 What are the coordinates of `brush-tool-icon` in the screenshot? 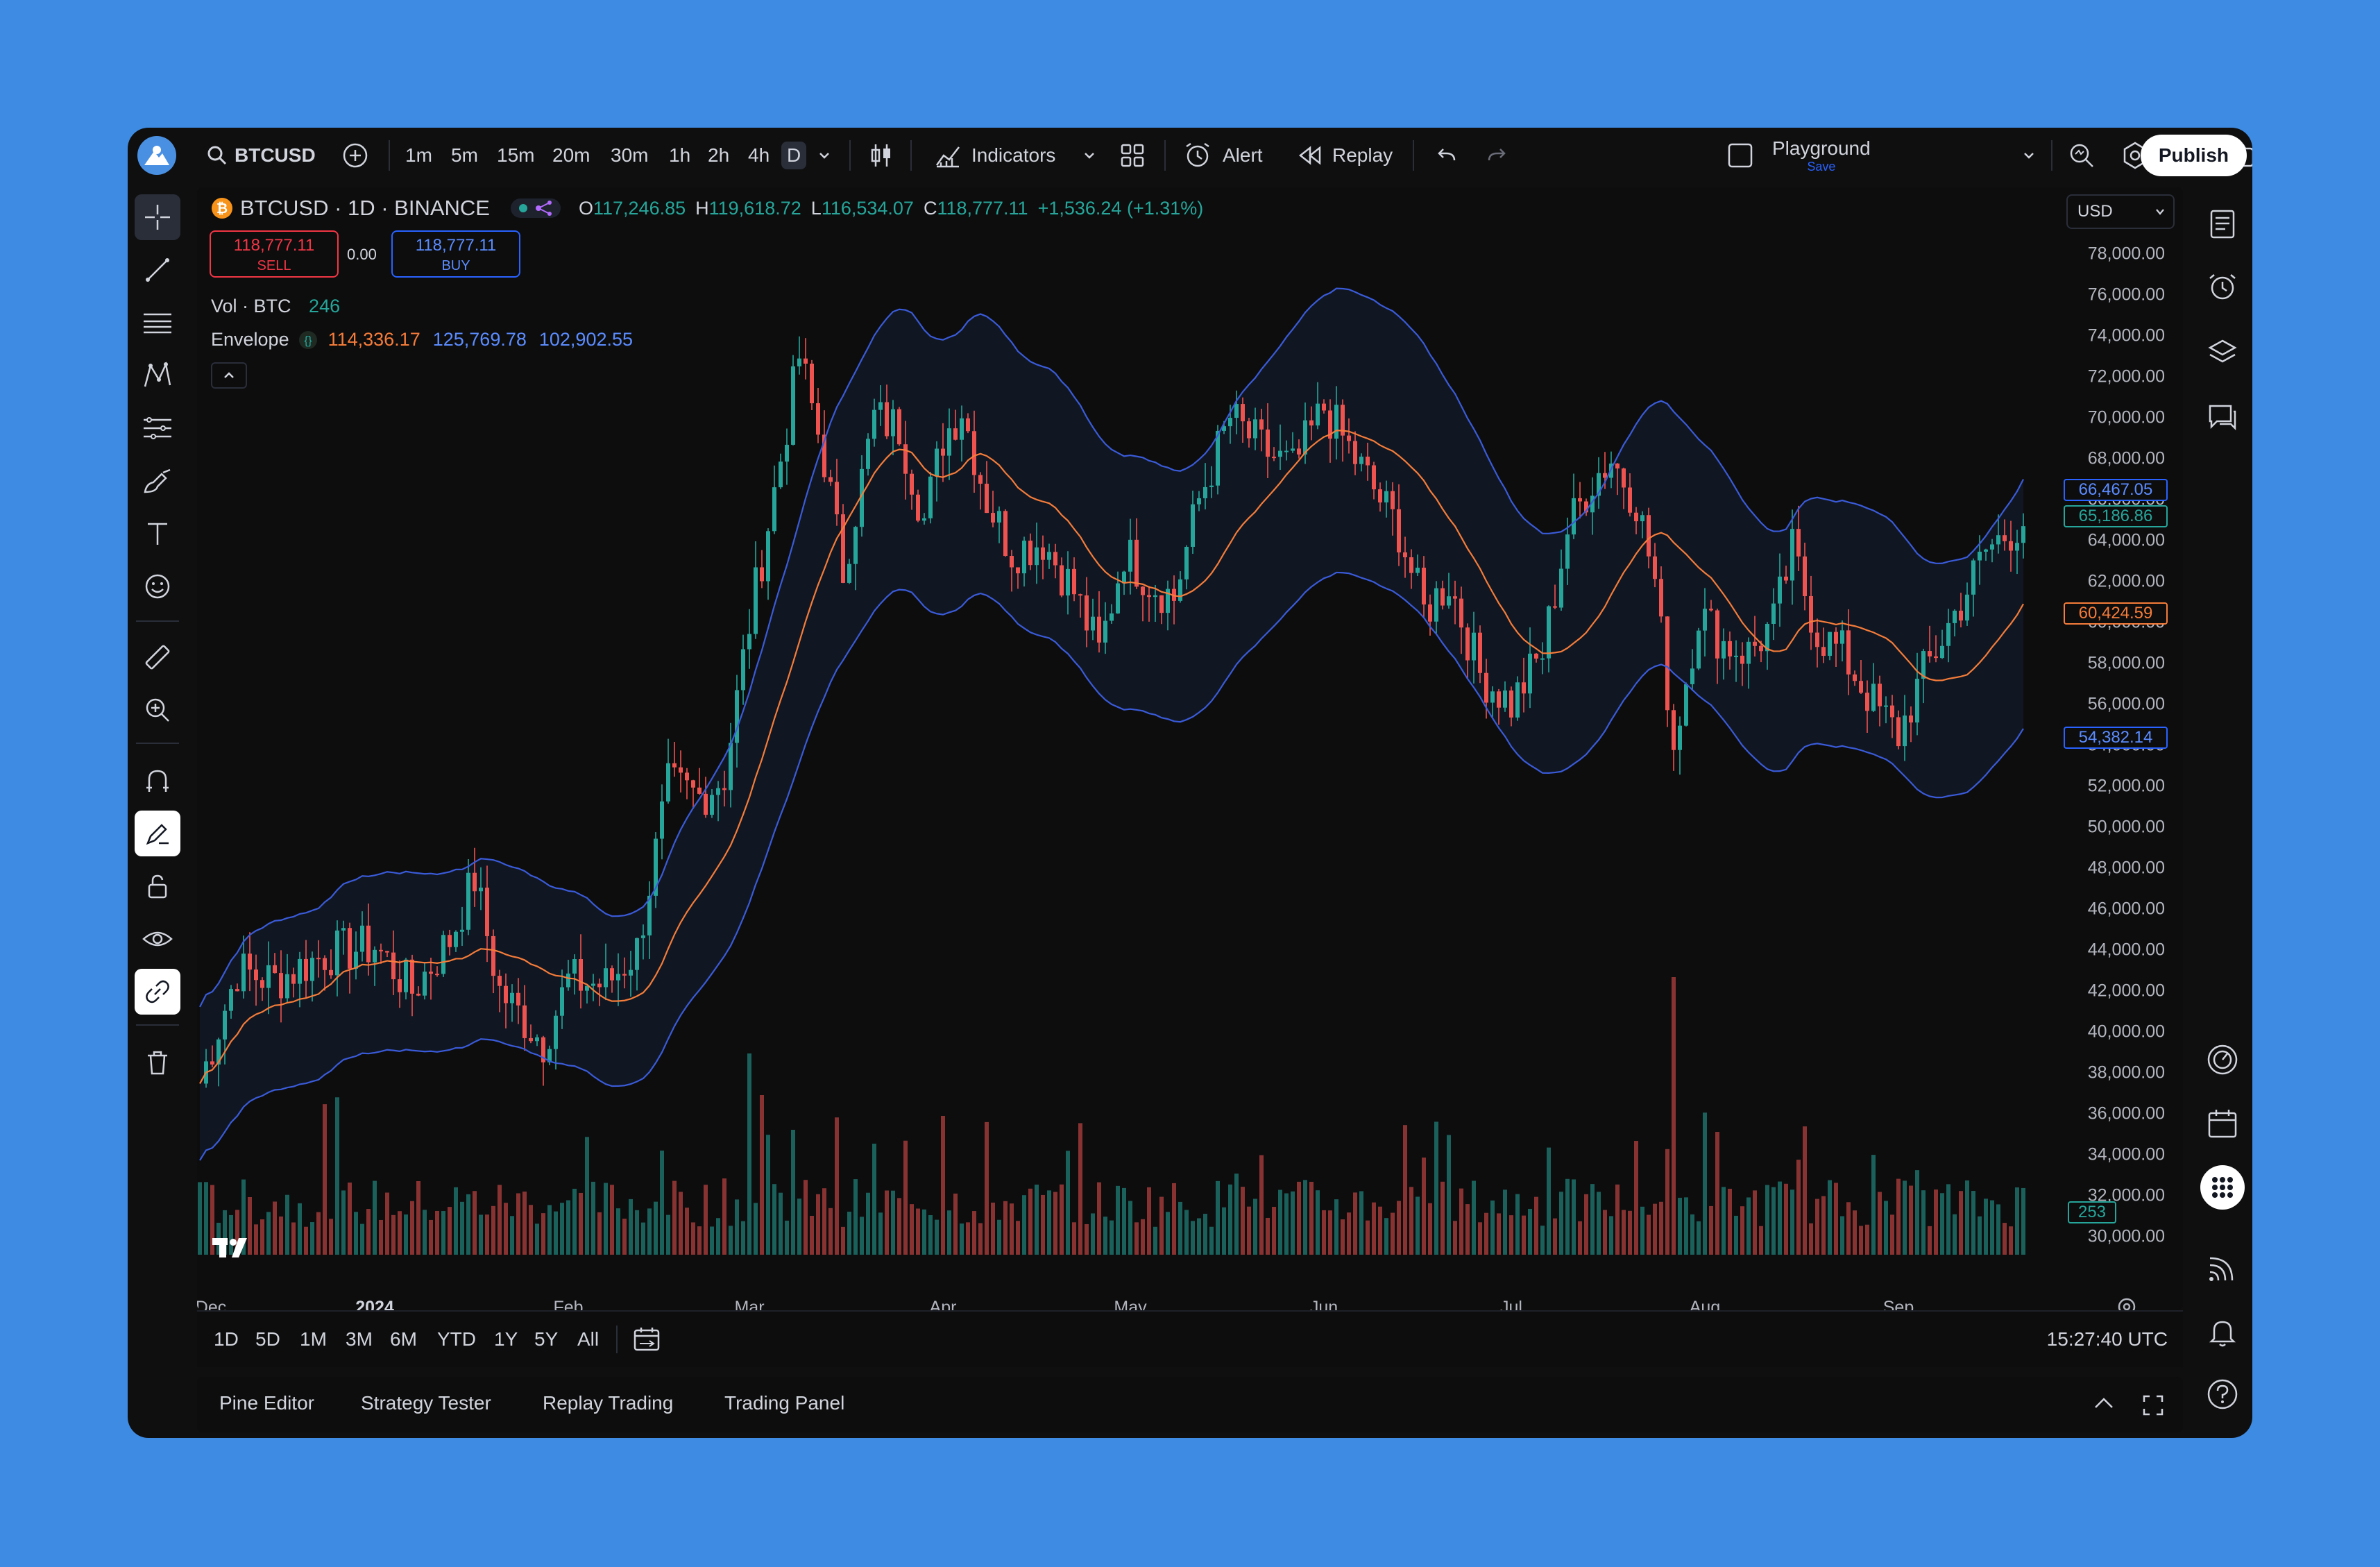 It's located at (157, 481).